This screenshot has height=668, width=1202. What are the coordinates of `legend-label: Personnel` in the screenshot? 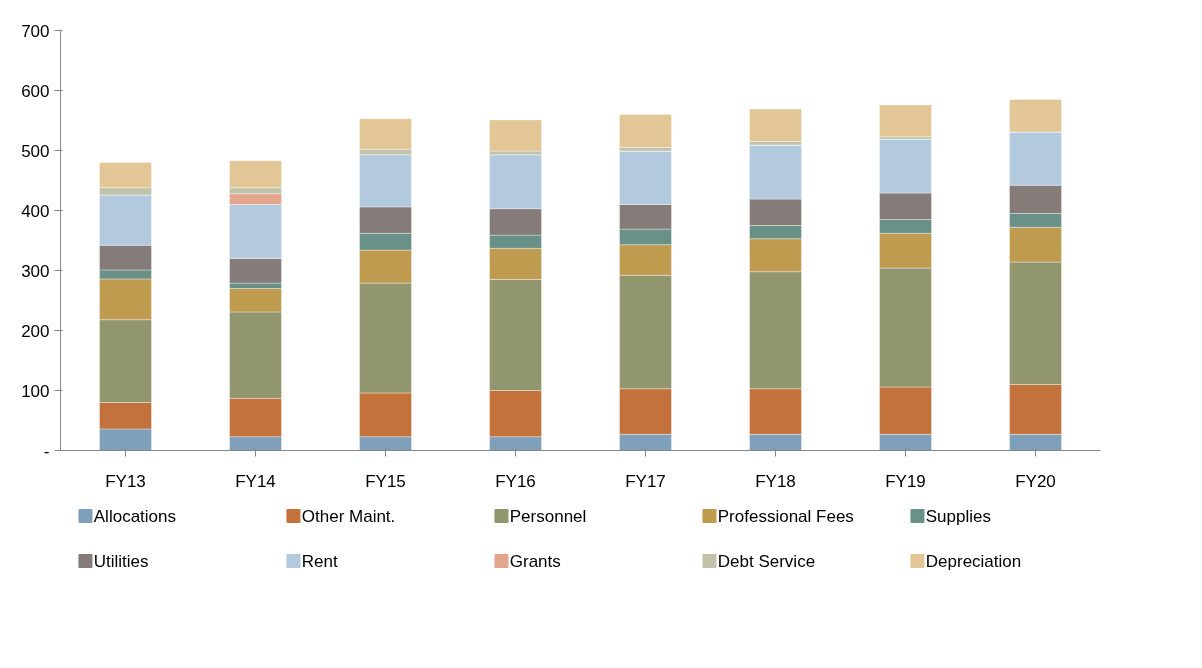 It's located at (548, 516).